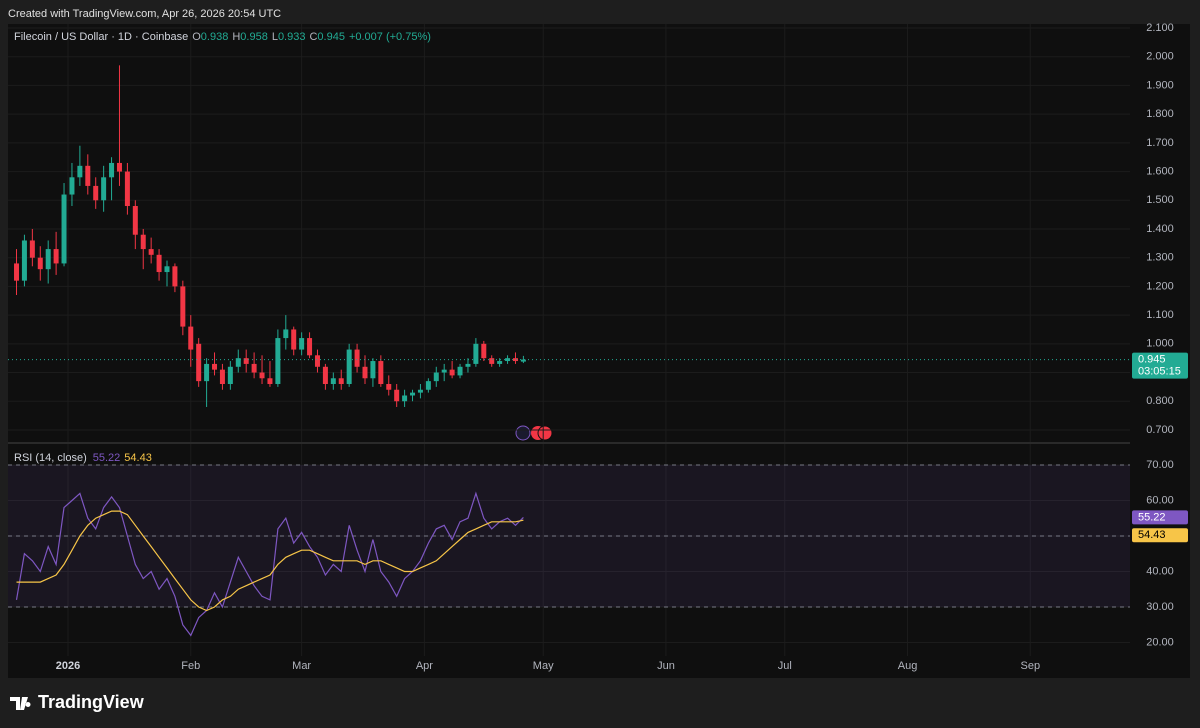 The image size is (1200, 728). I want to click on x-tick-label: Mar, so click(301, 666).